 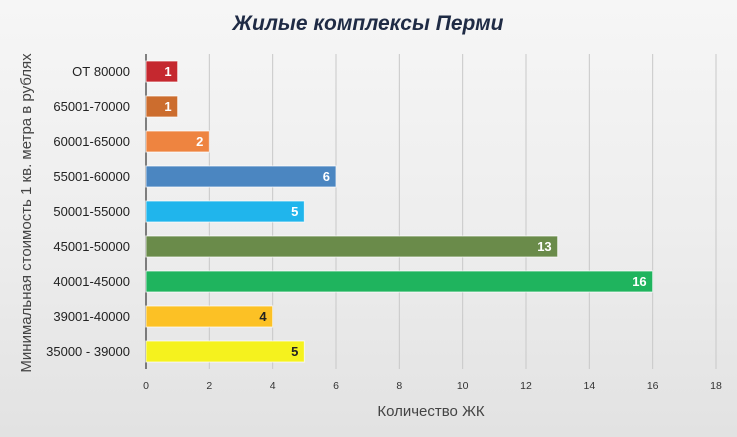 I want to click on category-label: 65001-70000, so click(x=91, y=106).